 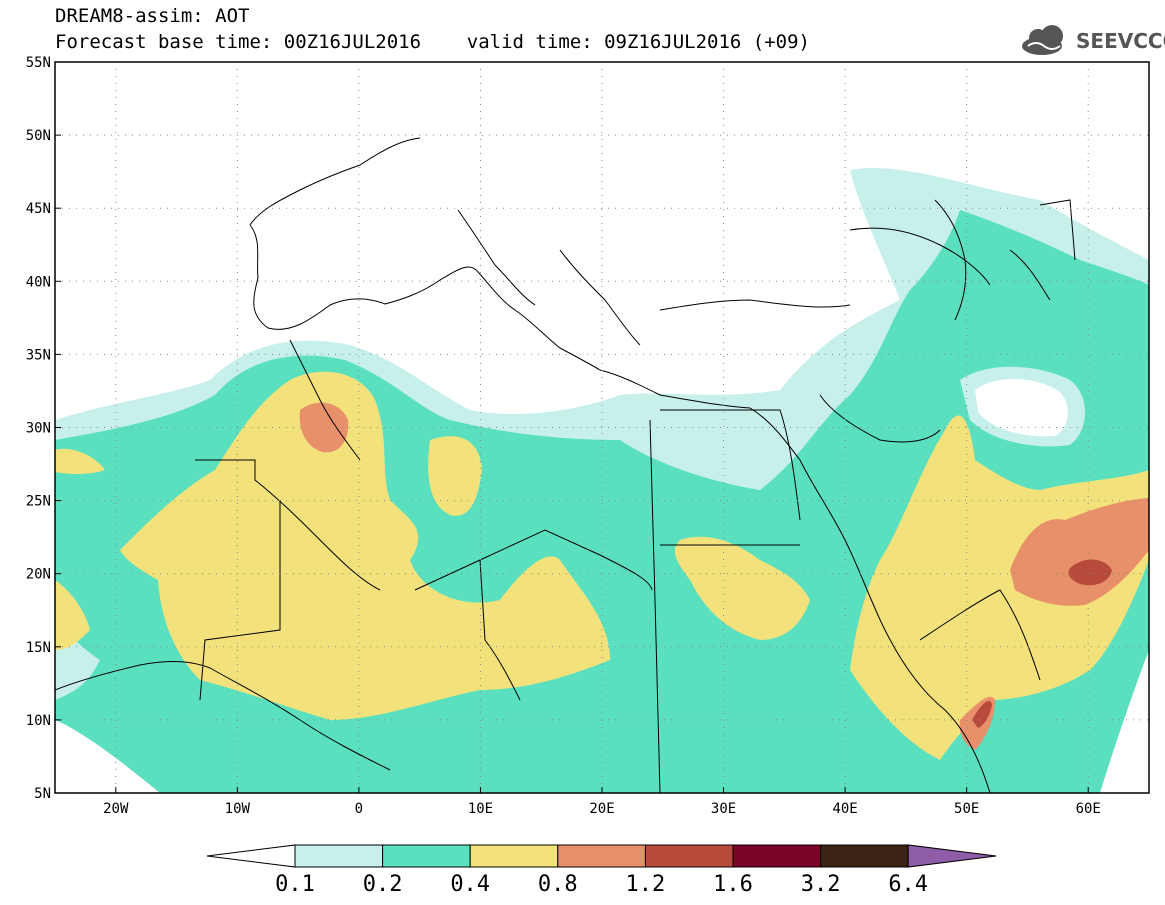 I want to click on lat-tick-label: 5N, so click(x=42, y=794).